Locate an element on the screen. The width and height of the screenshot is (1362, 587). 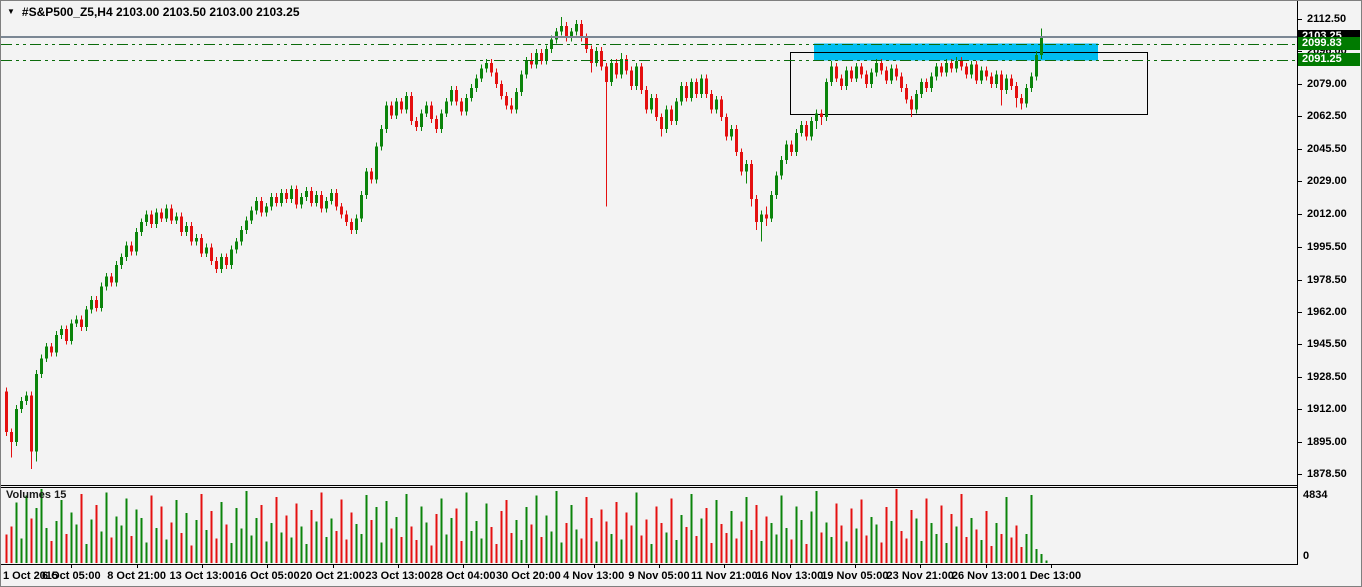
expand-arrow-icon: ▼ is located at coordinates (11, 11).